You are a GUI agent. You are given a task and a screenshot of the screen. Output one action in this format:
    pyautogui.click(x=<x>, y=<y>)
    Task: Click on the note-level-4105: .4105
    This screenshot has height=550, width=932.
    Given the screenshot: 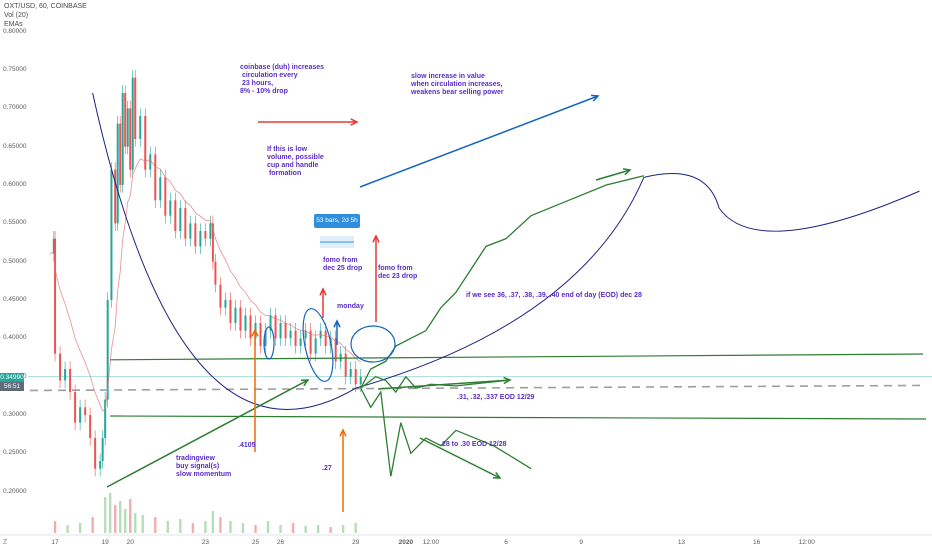 What is the action you would take?
    pyautogui.click(x=247, y=445)
    